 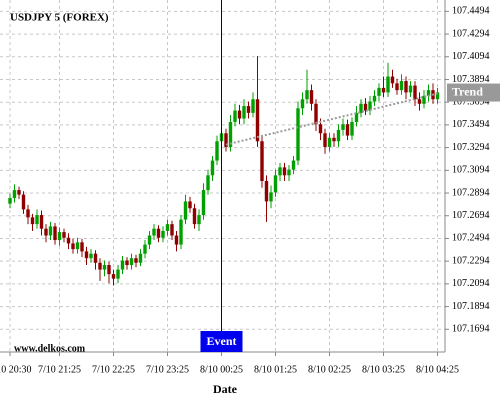 I want to click on x-tick-label: 8/10 01:25, so click(x=275, y=369).